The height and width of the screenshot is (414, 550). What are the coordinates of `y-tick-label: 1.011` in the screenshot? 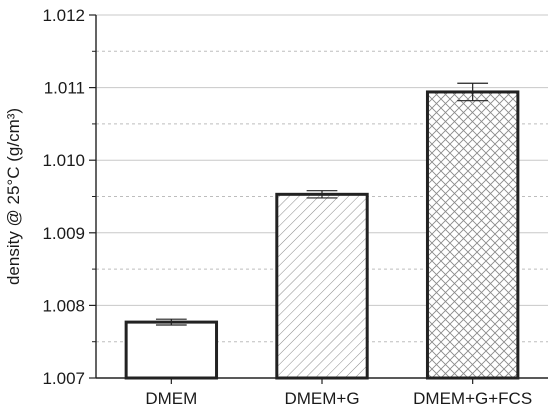 It's located at (64, 88).